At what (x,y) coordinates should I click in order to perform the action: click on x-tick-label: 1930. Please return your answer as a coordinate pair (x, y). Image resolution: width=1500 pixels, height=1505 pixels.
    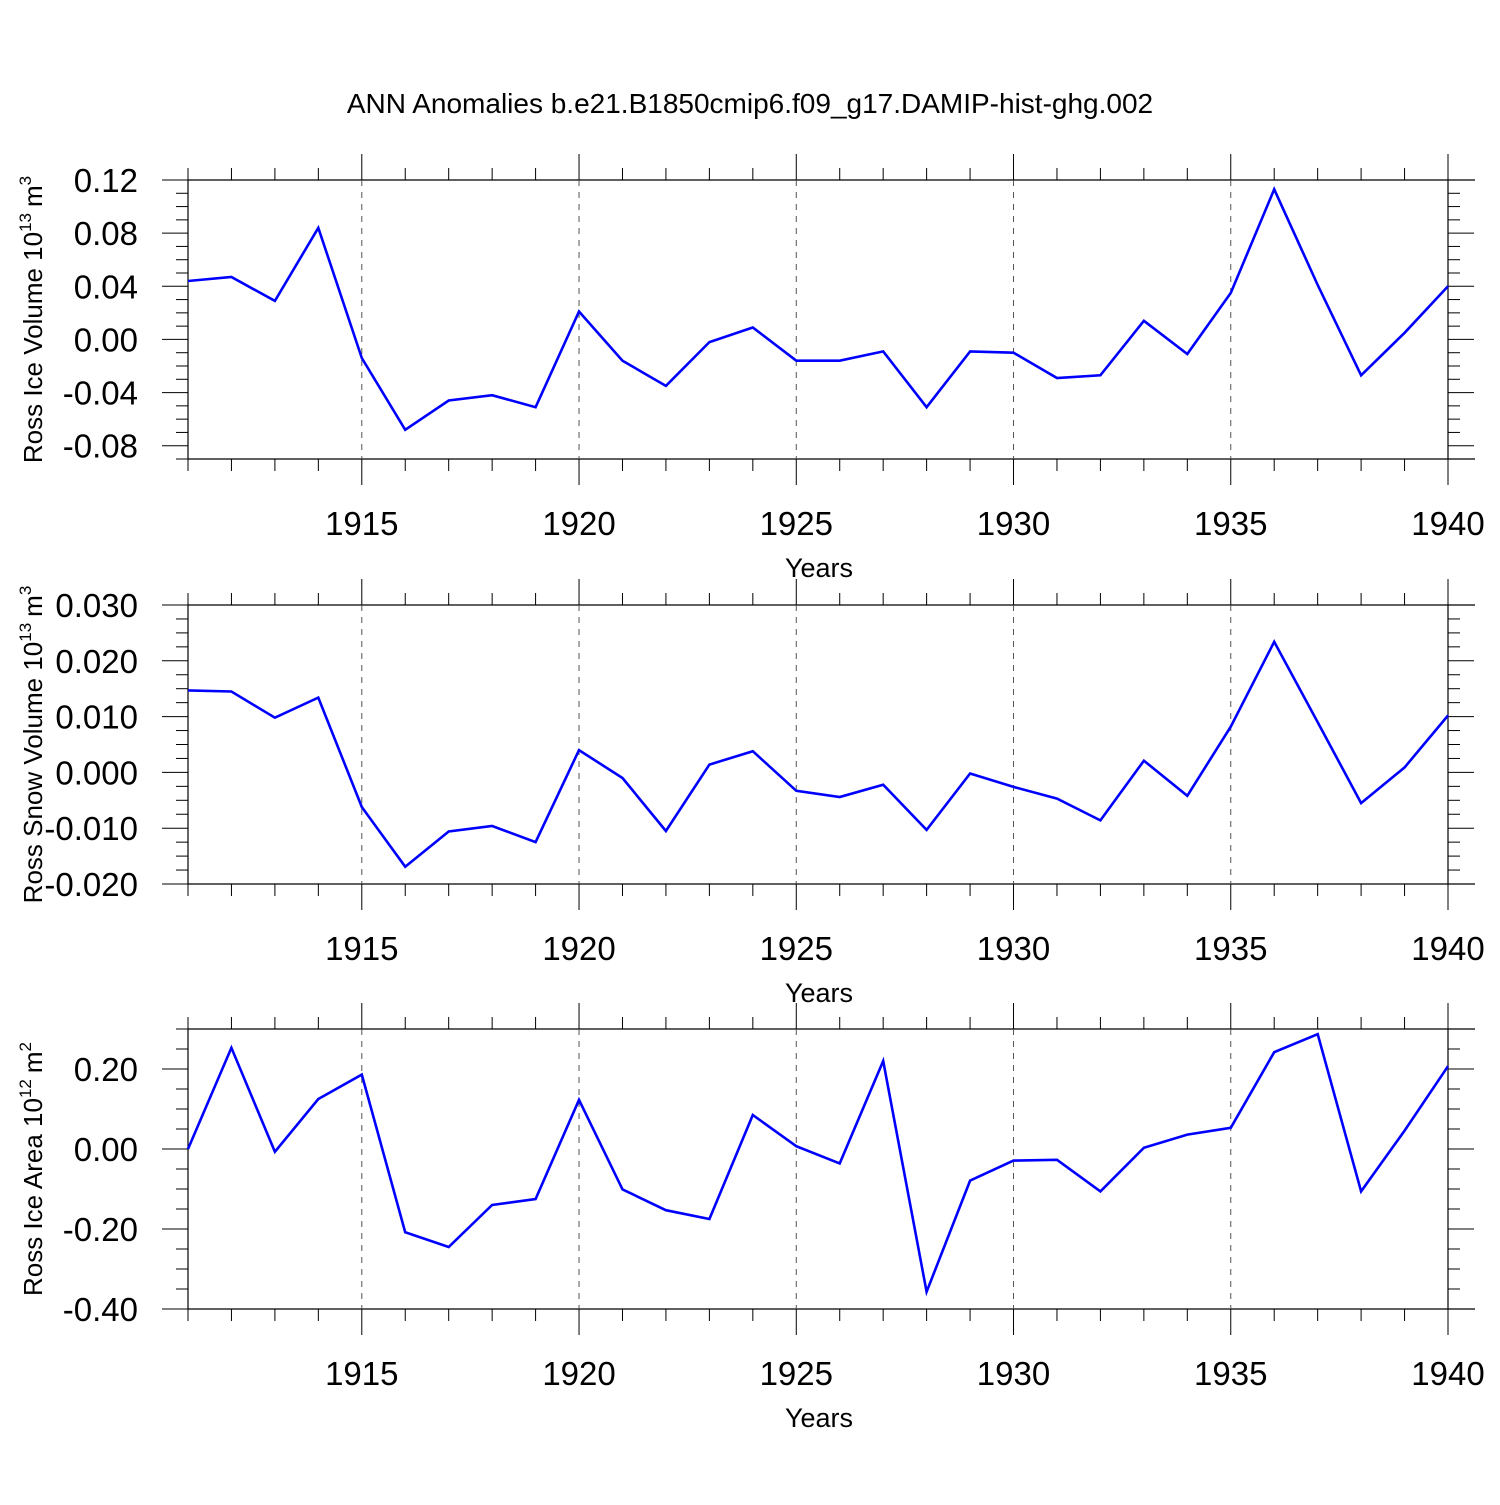
    Looking at the image, I should click on (1013, 1373).